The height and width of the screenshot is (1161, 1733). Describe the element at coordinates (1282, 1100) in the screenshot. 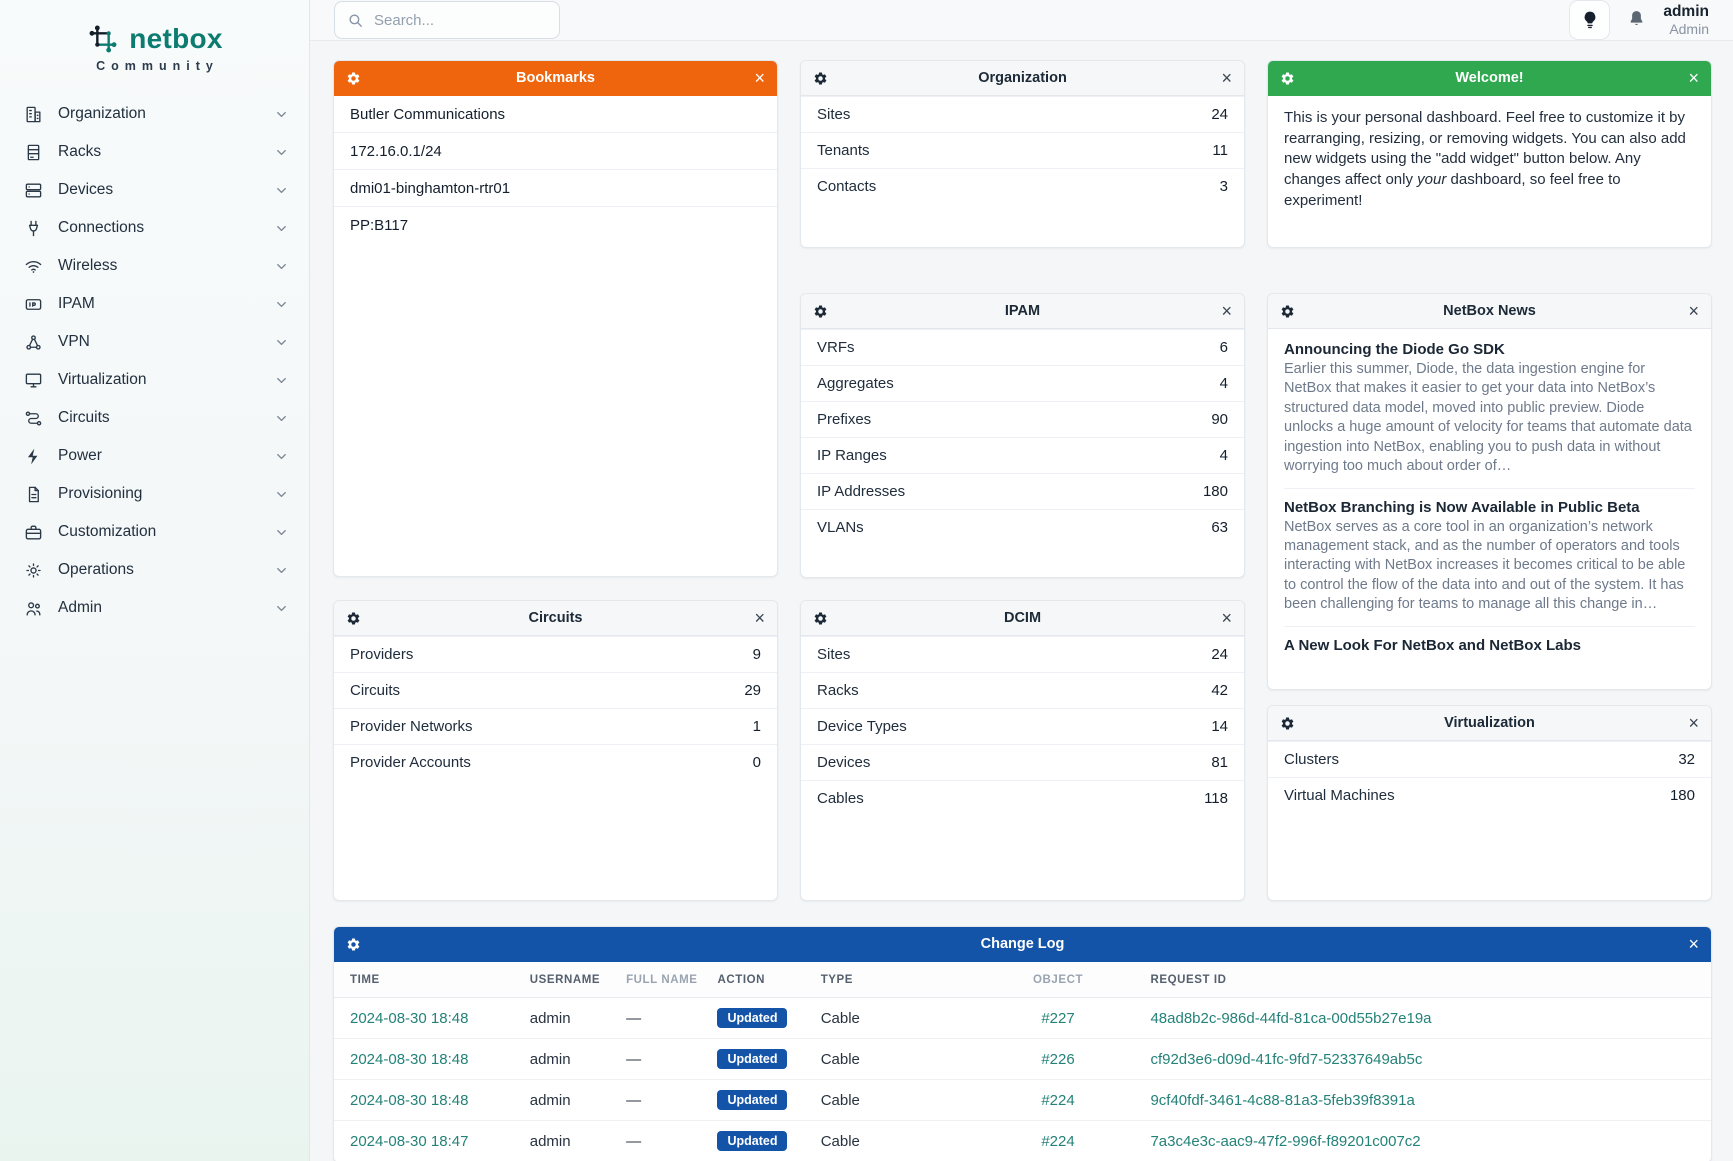

I see `request-id-link: 9cf40fdf-3461-4c88-81a3-5feb39f8391a` at that location.